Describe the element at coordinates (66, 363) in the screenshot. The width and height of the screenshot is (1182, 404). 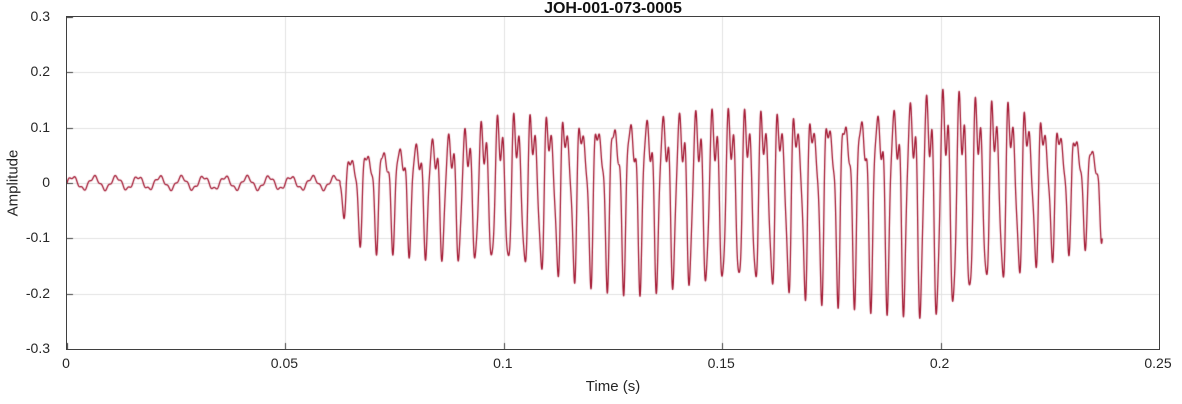
I see `x-tick-label: 0` at that location.